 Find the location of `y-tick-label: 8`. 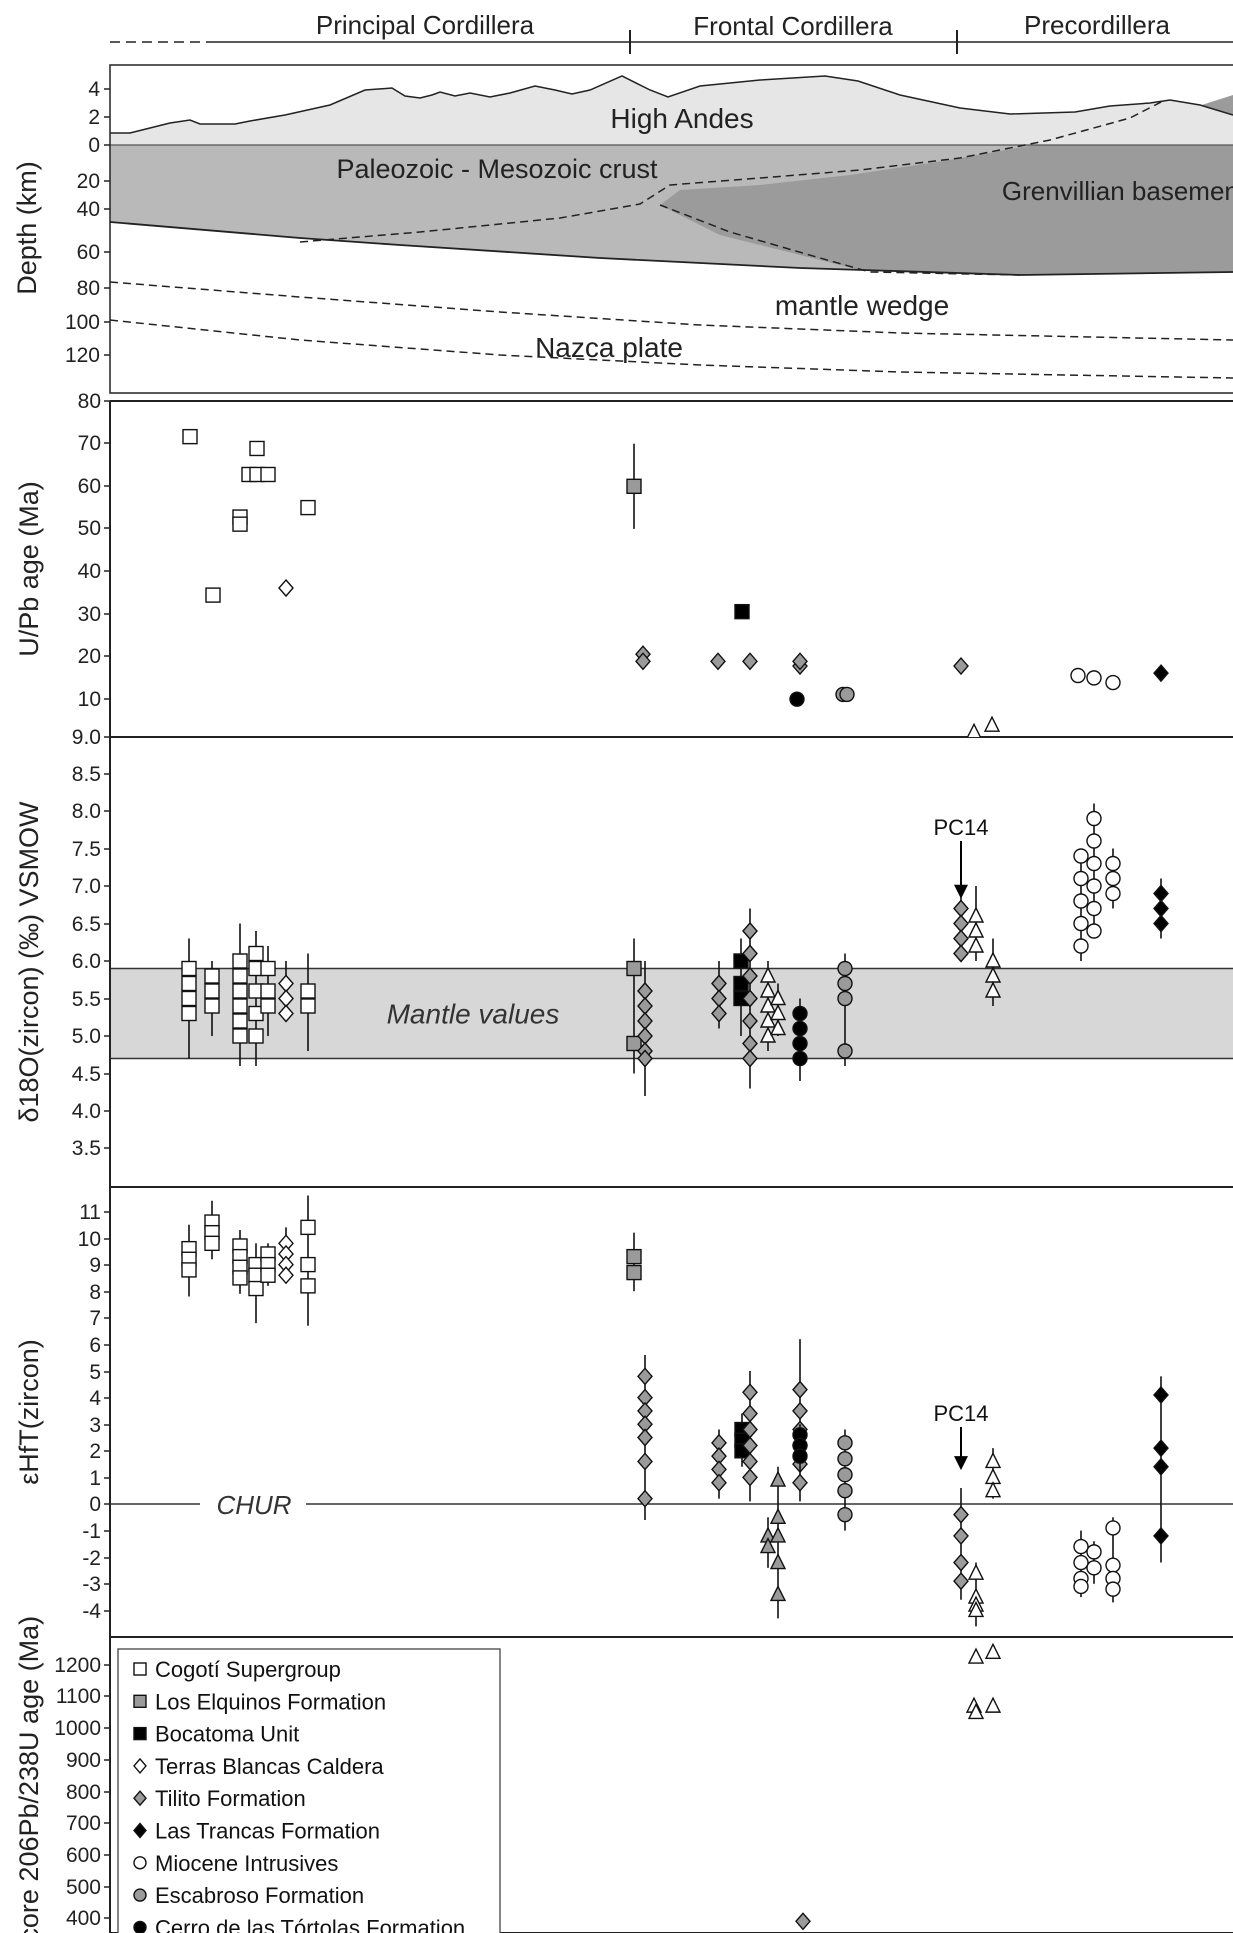

y-tick-label: 8 is located at coordinates (95, 1292).